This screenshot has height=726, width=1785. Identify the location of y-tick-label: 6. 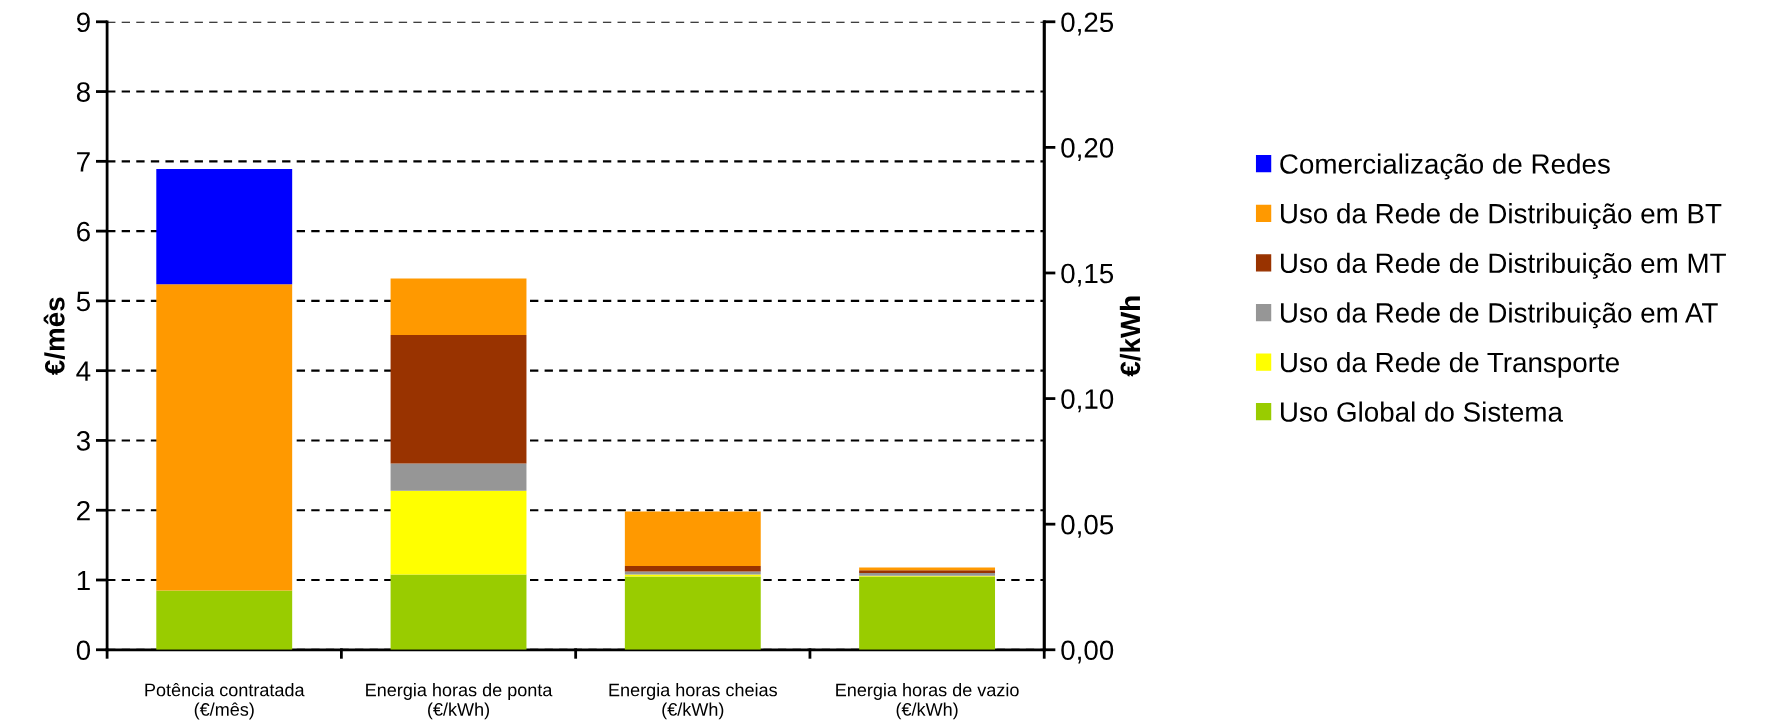
(83, 231).